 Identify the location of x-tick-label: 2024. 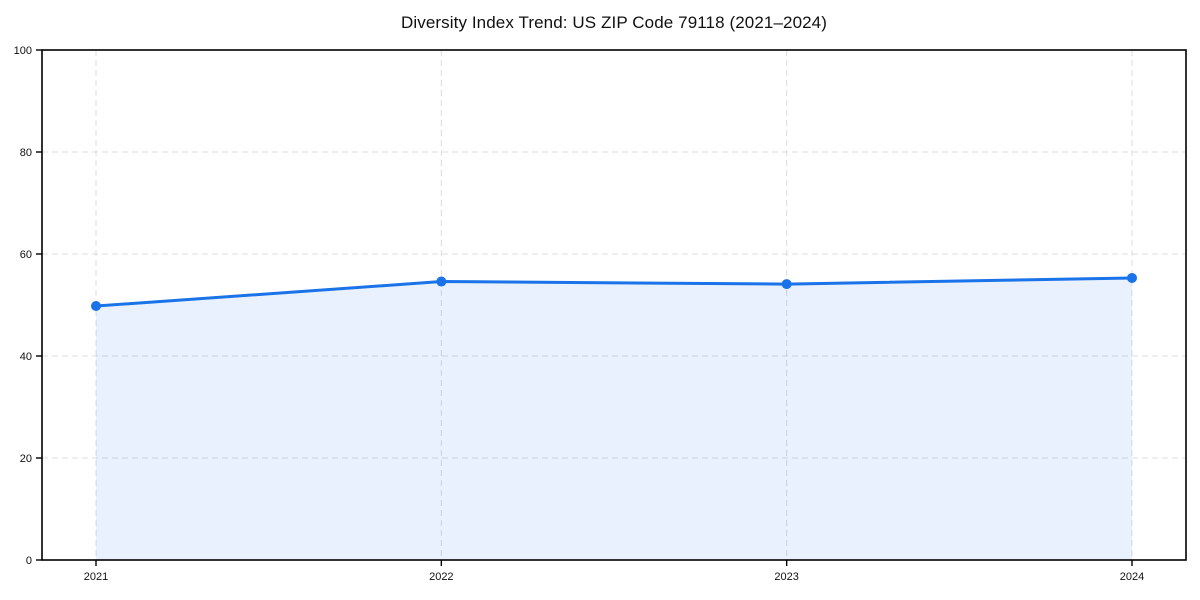
(1132, 577).